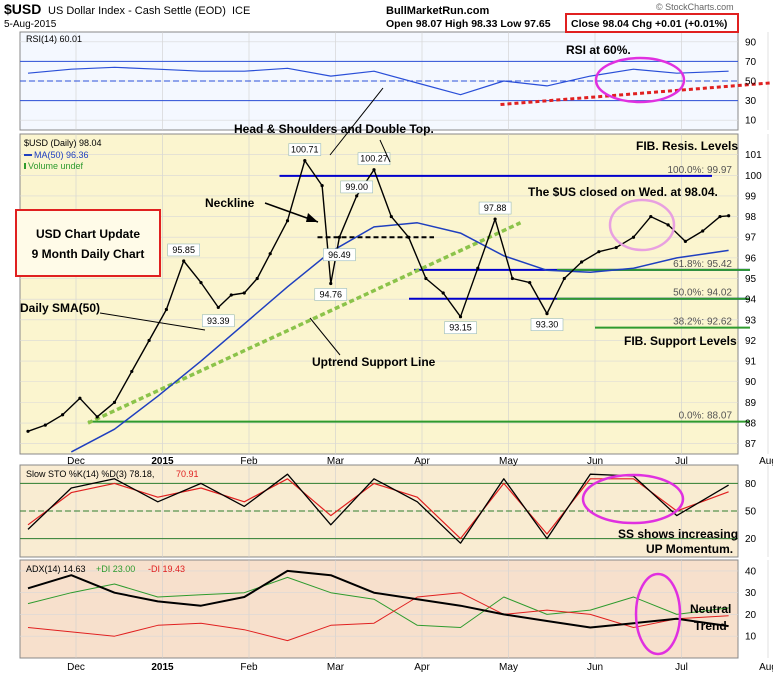 This screenshot has height=674, width=773. What do you see at coordinates (460, 328) in the screenshot?
I see `price-label: 93.15` at bounding box center [460, 328].